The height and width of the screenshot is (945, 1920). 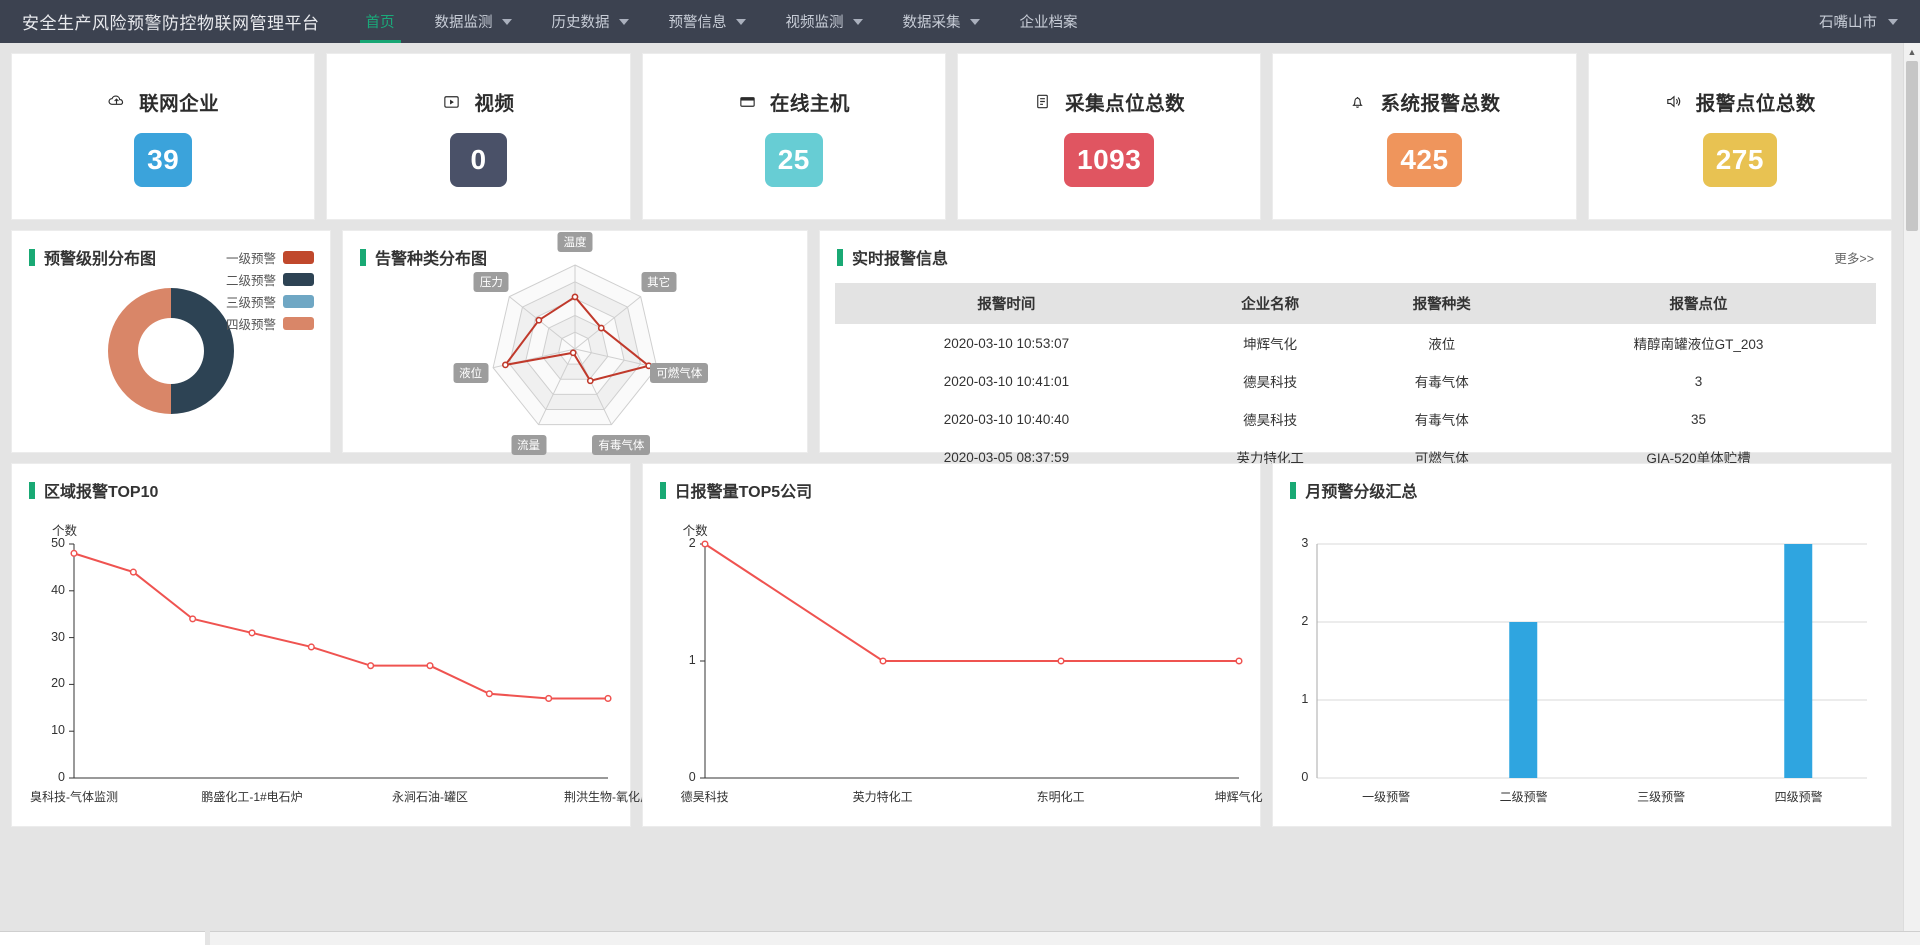 I want to click on x-tick-label-2: 英力特化工, so click(x=882, y=797).